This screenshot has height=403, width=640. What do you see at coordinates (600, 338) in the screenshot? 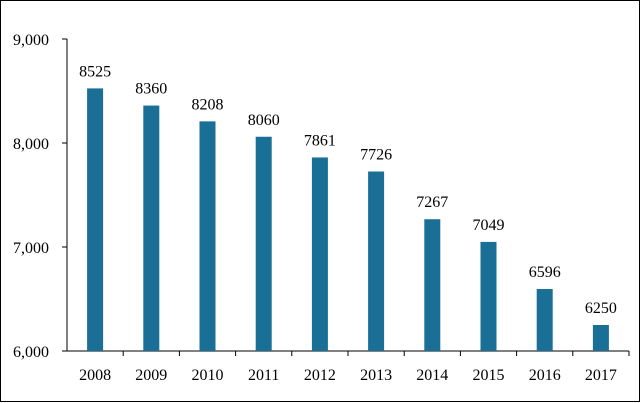
I see `bar-2017` at bounding box center [600, 338].